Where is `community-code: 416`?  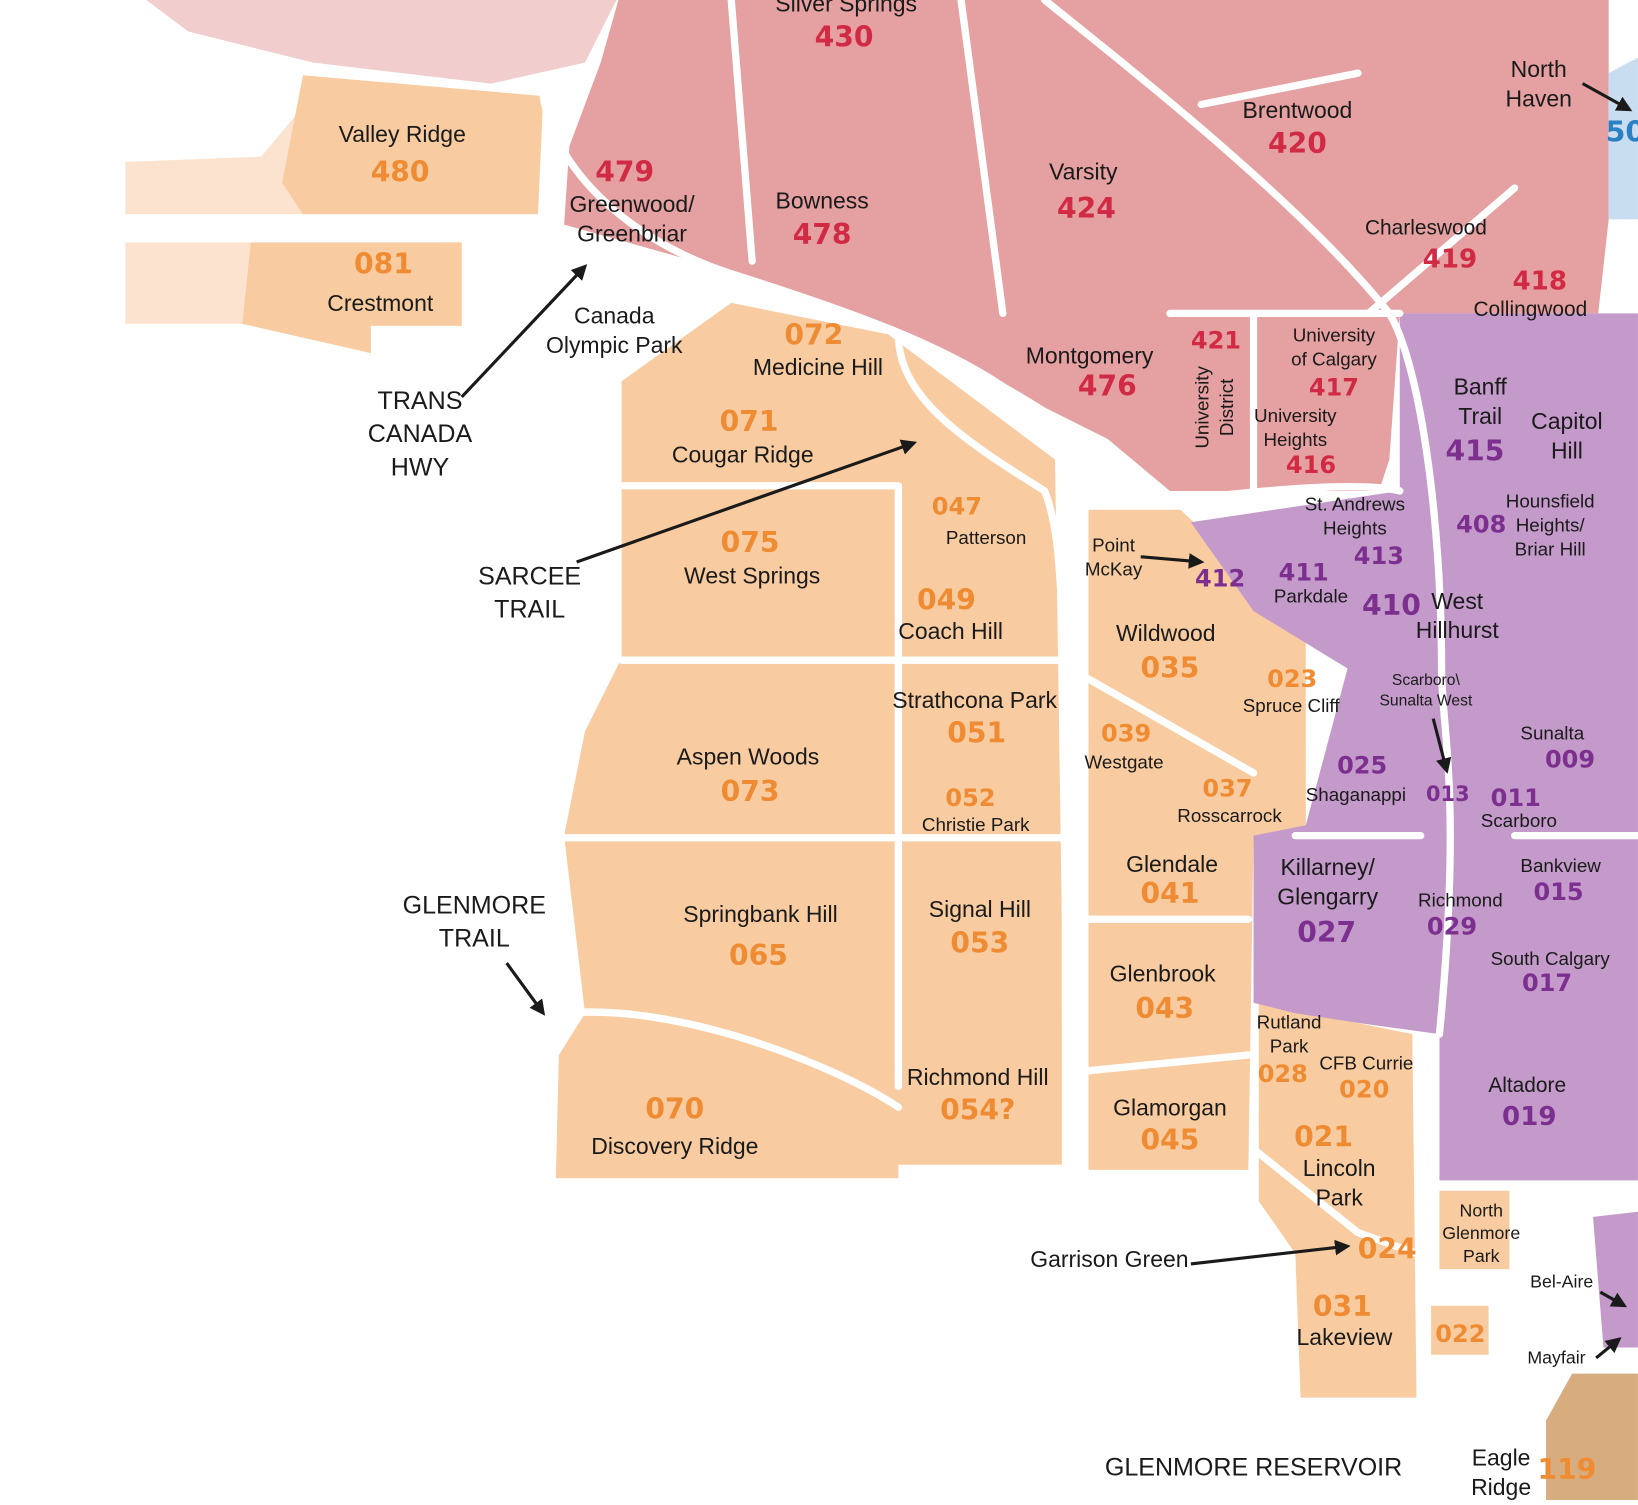
community-code: 416 is located at coordinates (1311, 465).